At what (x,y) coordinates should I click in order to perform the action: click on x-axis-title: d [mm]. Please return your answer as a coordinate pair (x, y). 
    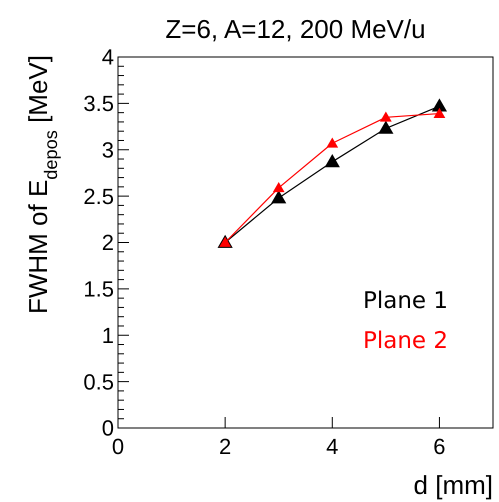
    Looking at the image, I should click on (453, 485).